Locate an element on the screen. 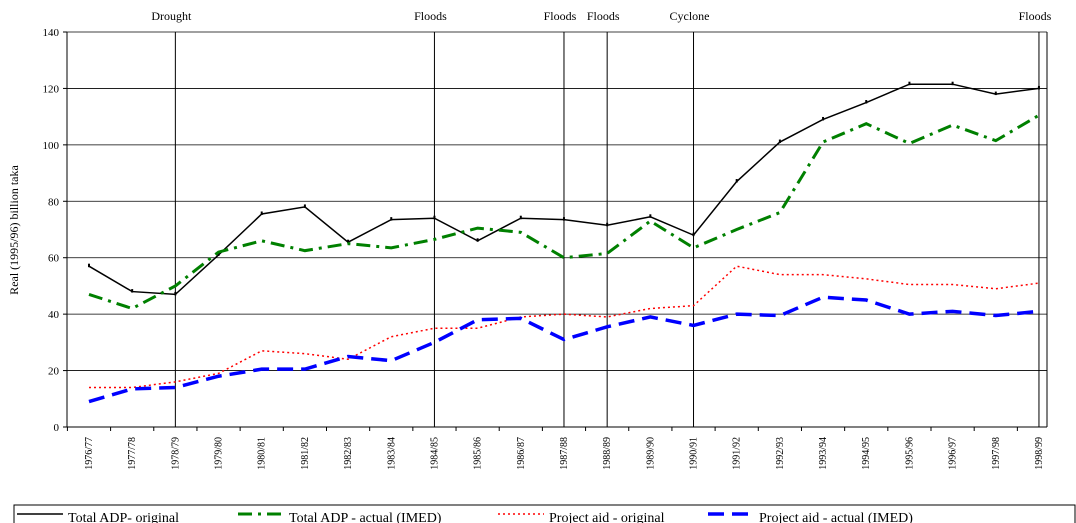 The image size is (1076, 523). x-tick-label: 1992/93 is located at coordinates (780, 453).